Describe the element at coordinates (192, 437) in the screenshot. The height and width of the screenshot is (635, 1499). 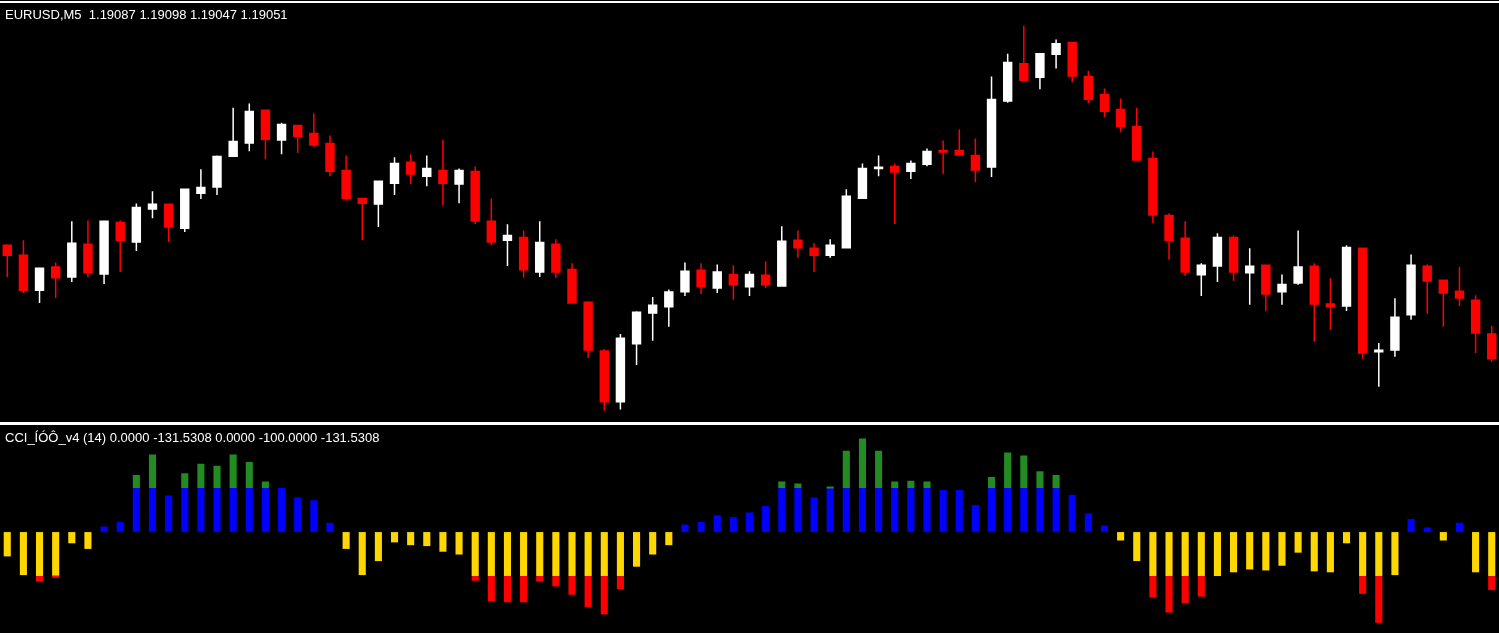
I see `chart-title: CCI_ÍÓÔ_v4 (14) 0.0000 -131.5308 0.0000 -100.0000 -131.5308` at that location.